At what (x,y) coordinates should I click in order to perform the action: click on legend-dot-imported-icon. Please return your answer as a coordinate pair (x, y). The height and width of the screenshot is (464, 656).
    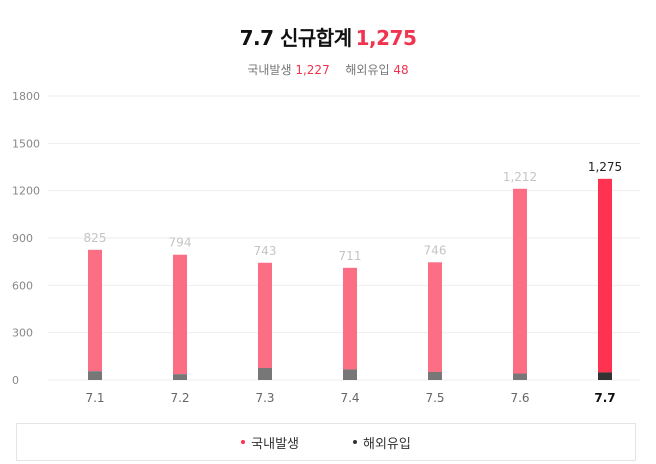
    Looking at the image, I should click on (355, 442).